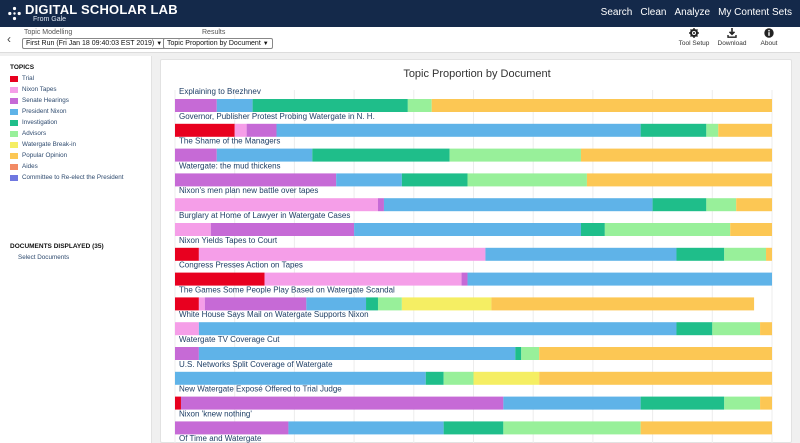  I want to click on nav-search: Search, so click(616, 12).